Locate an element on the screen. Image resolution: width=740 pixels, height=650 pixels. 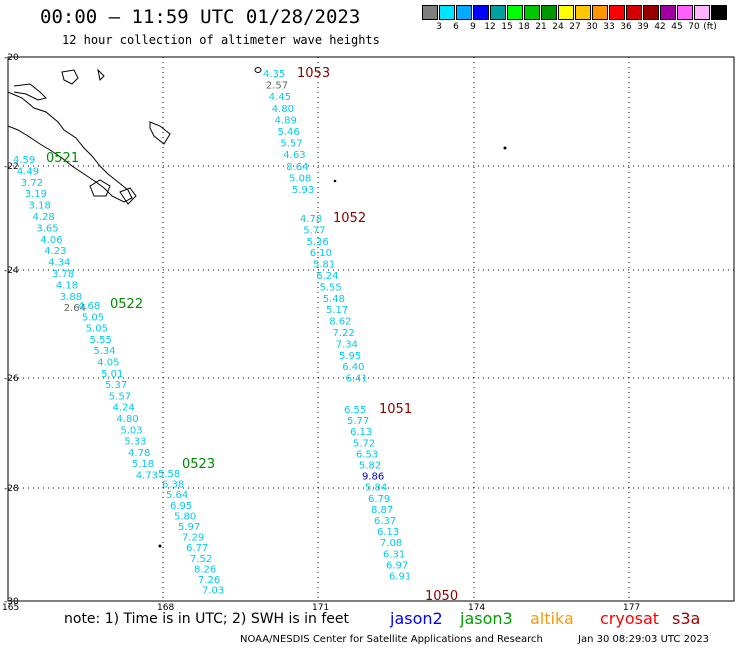
swh-value-0523: 7.52 is located at coordinates (201, 559).